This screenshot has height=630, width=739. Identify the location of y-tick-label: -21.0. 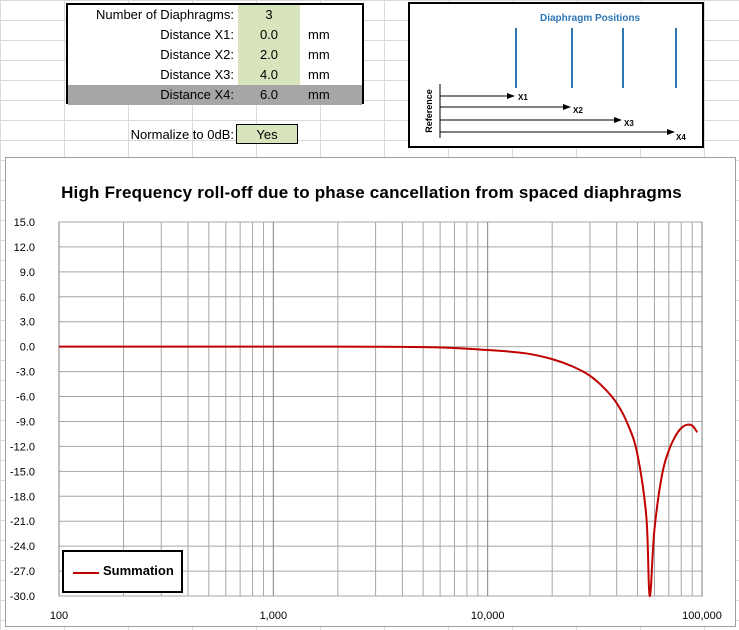
(22, 522).